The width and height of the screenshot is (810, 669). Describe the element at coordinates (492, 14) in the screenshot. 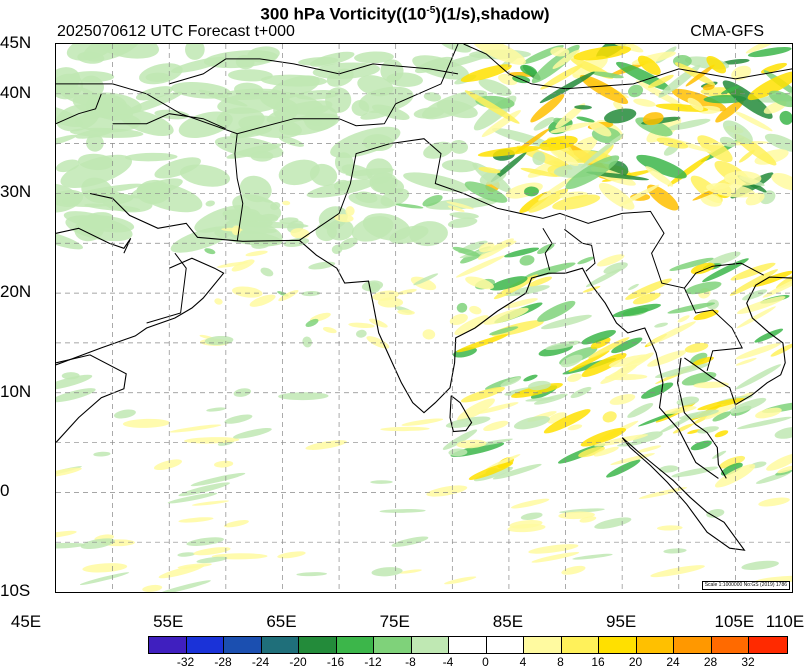

I see `title-rest: )(1/s),shadow)` at that location.